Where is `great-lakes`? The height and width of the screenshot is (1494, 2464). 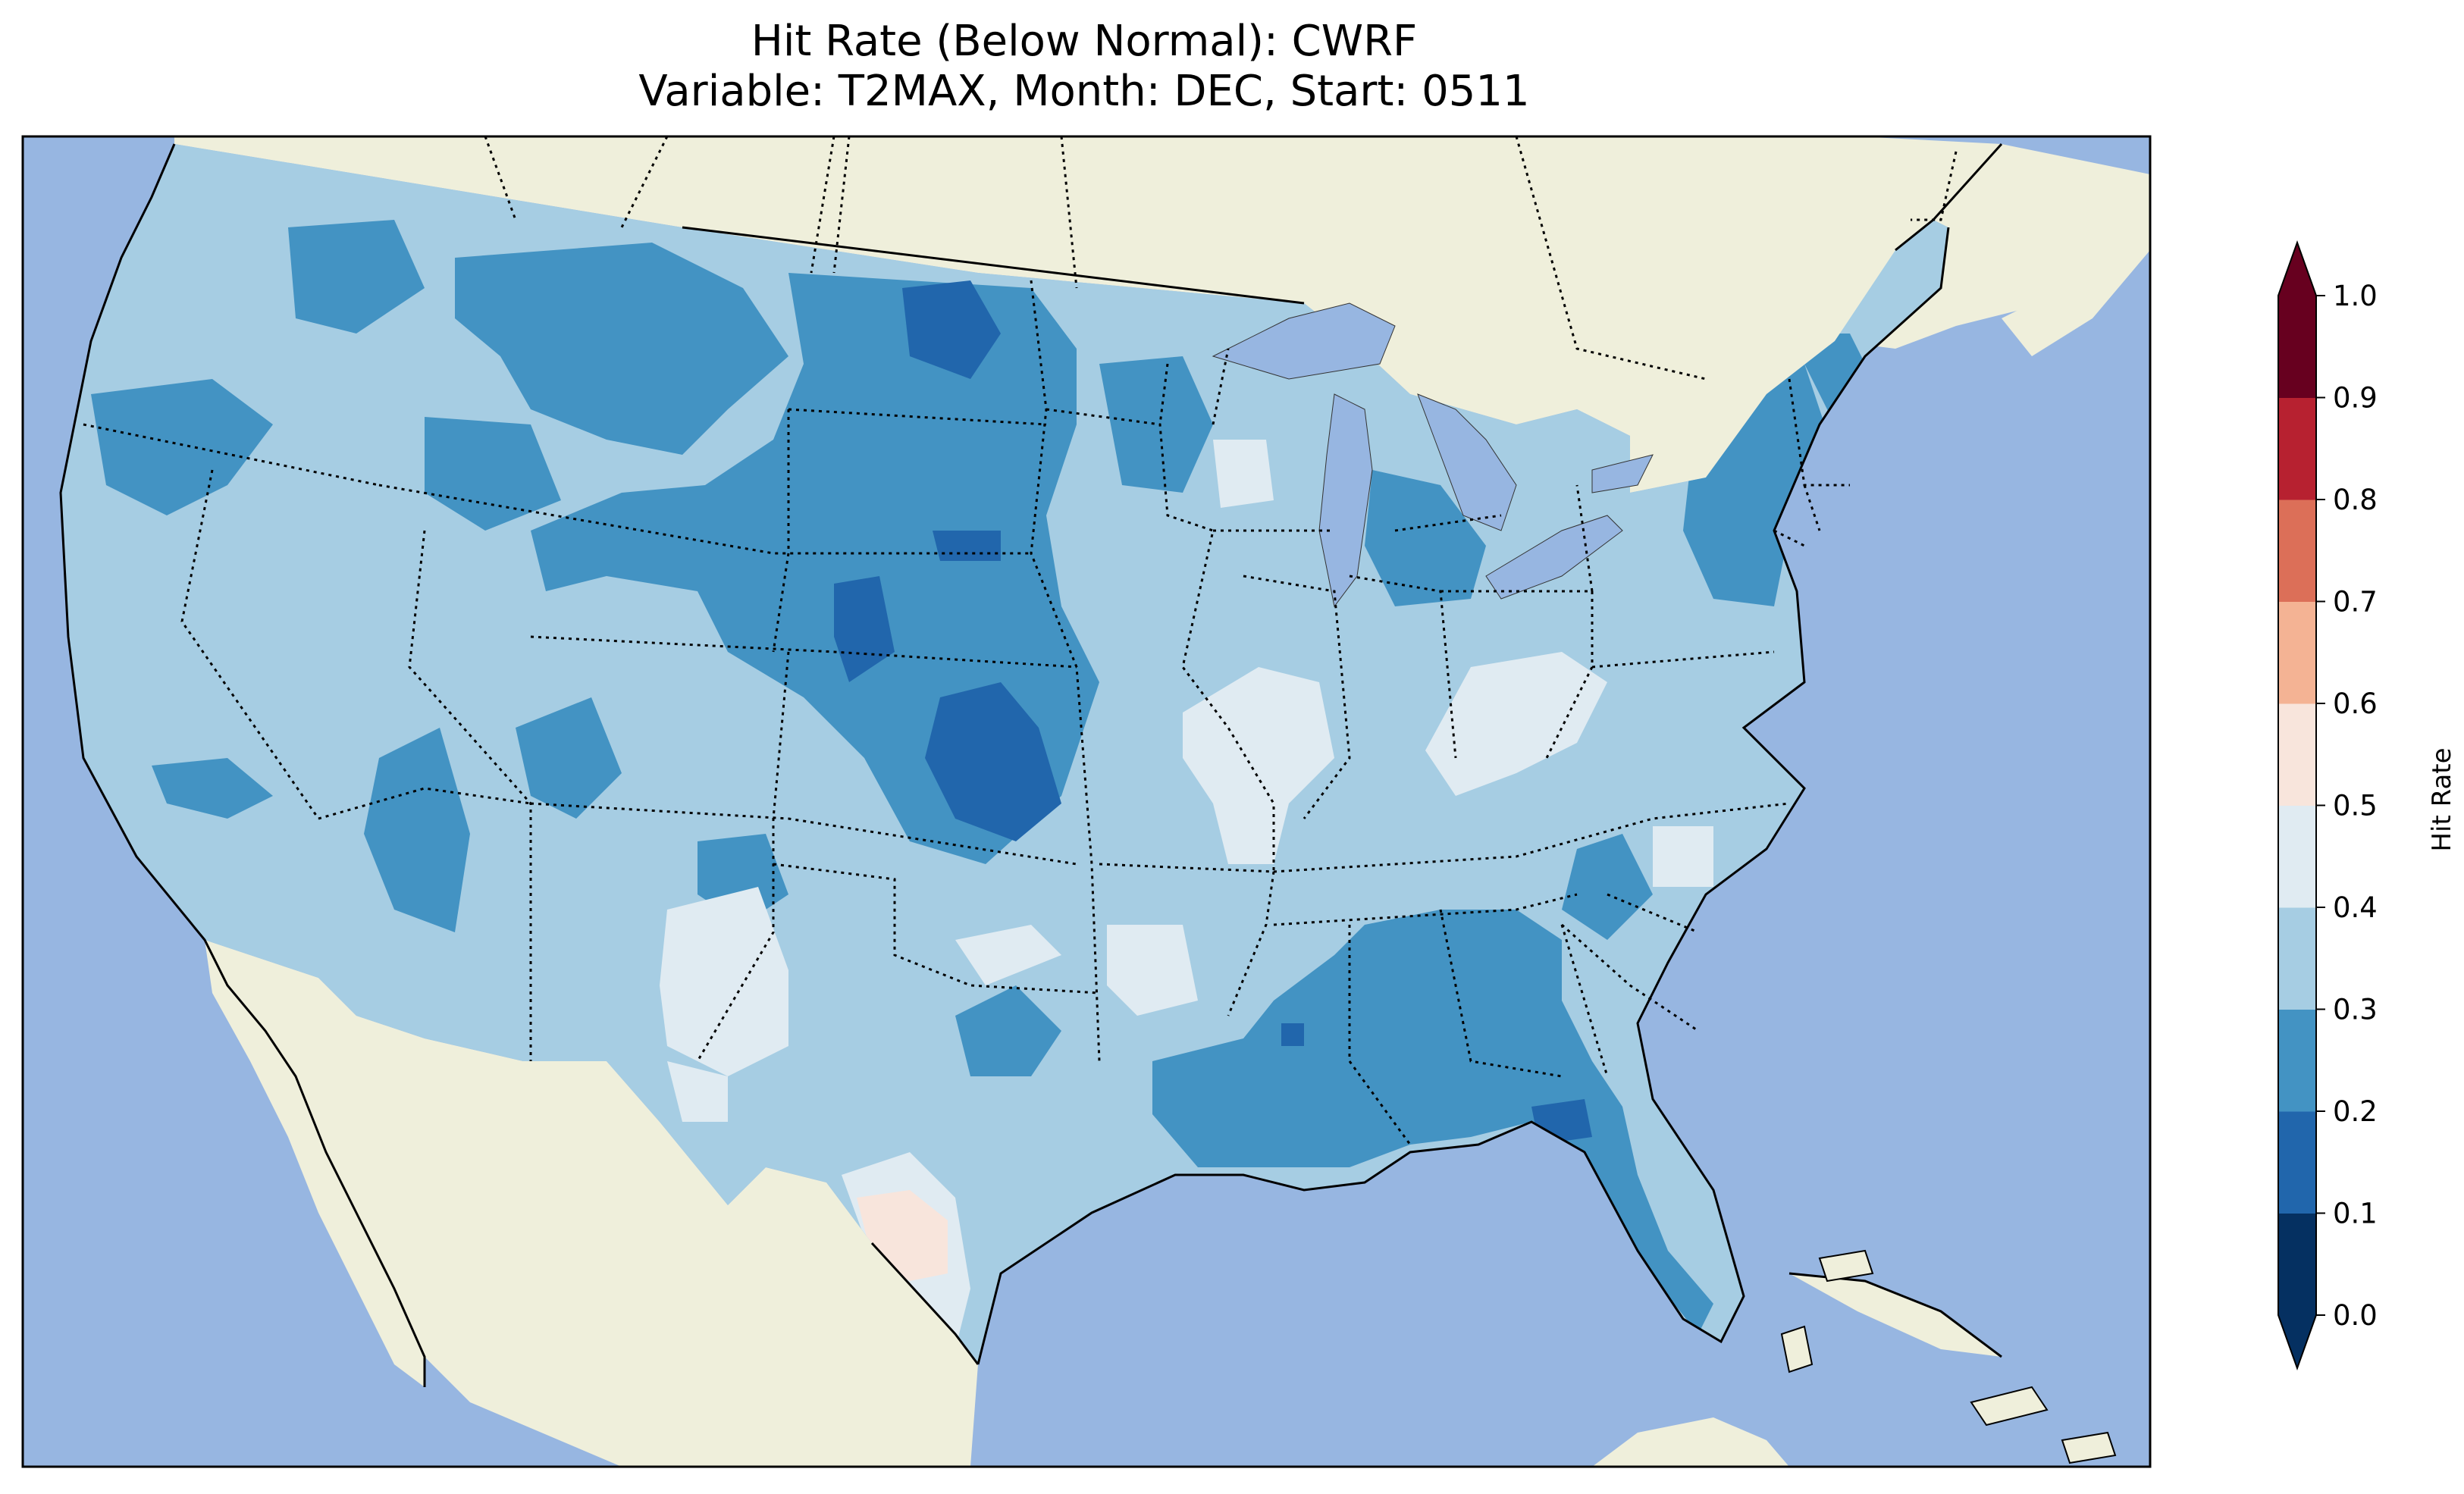 great-lakes is located at coordinates (1433, 455).